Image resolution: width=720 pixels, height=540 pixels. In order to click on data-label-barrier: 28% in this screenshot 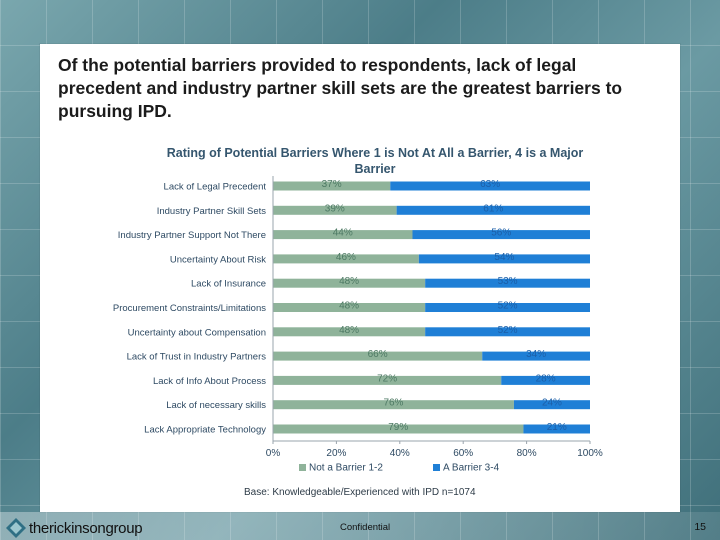, I will do `click(546, 378)`.